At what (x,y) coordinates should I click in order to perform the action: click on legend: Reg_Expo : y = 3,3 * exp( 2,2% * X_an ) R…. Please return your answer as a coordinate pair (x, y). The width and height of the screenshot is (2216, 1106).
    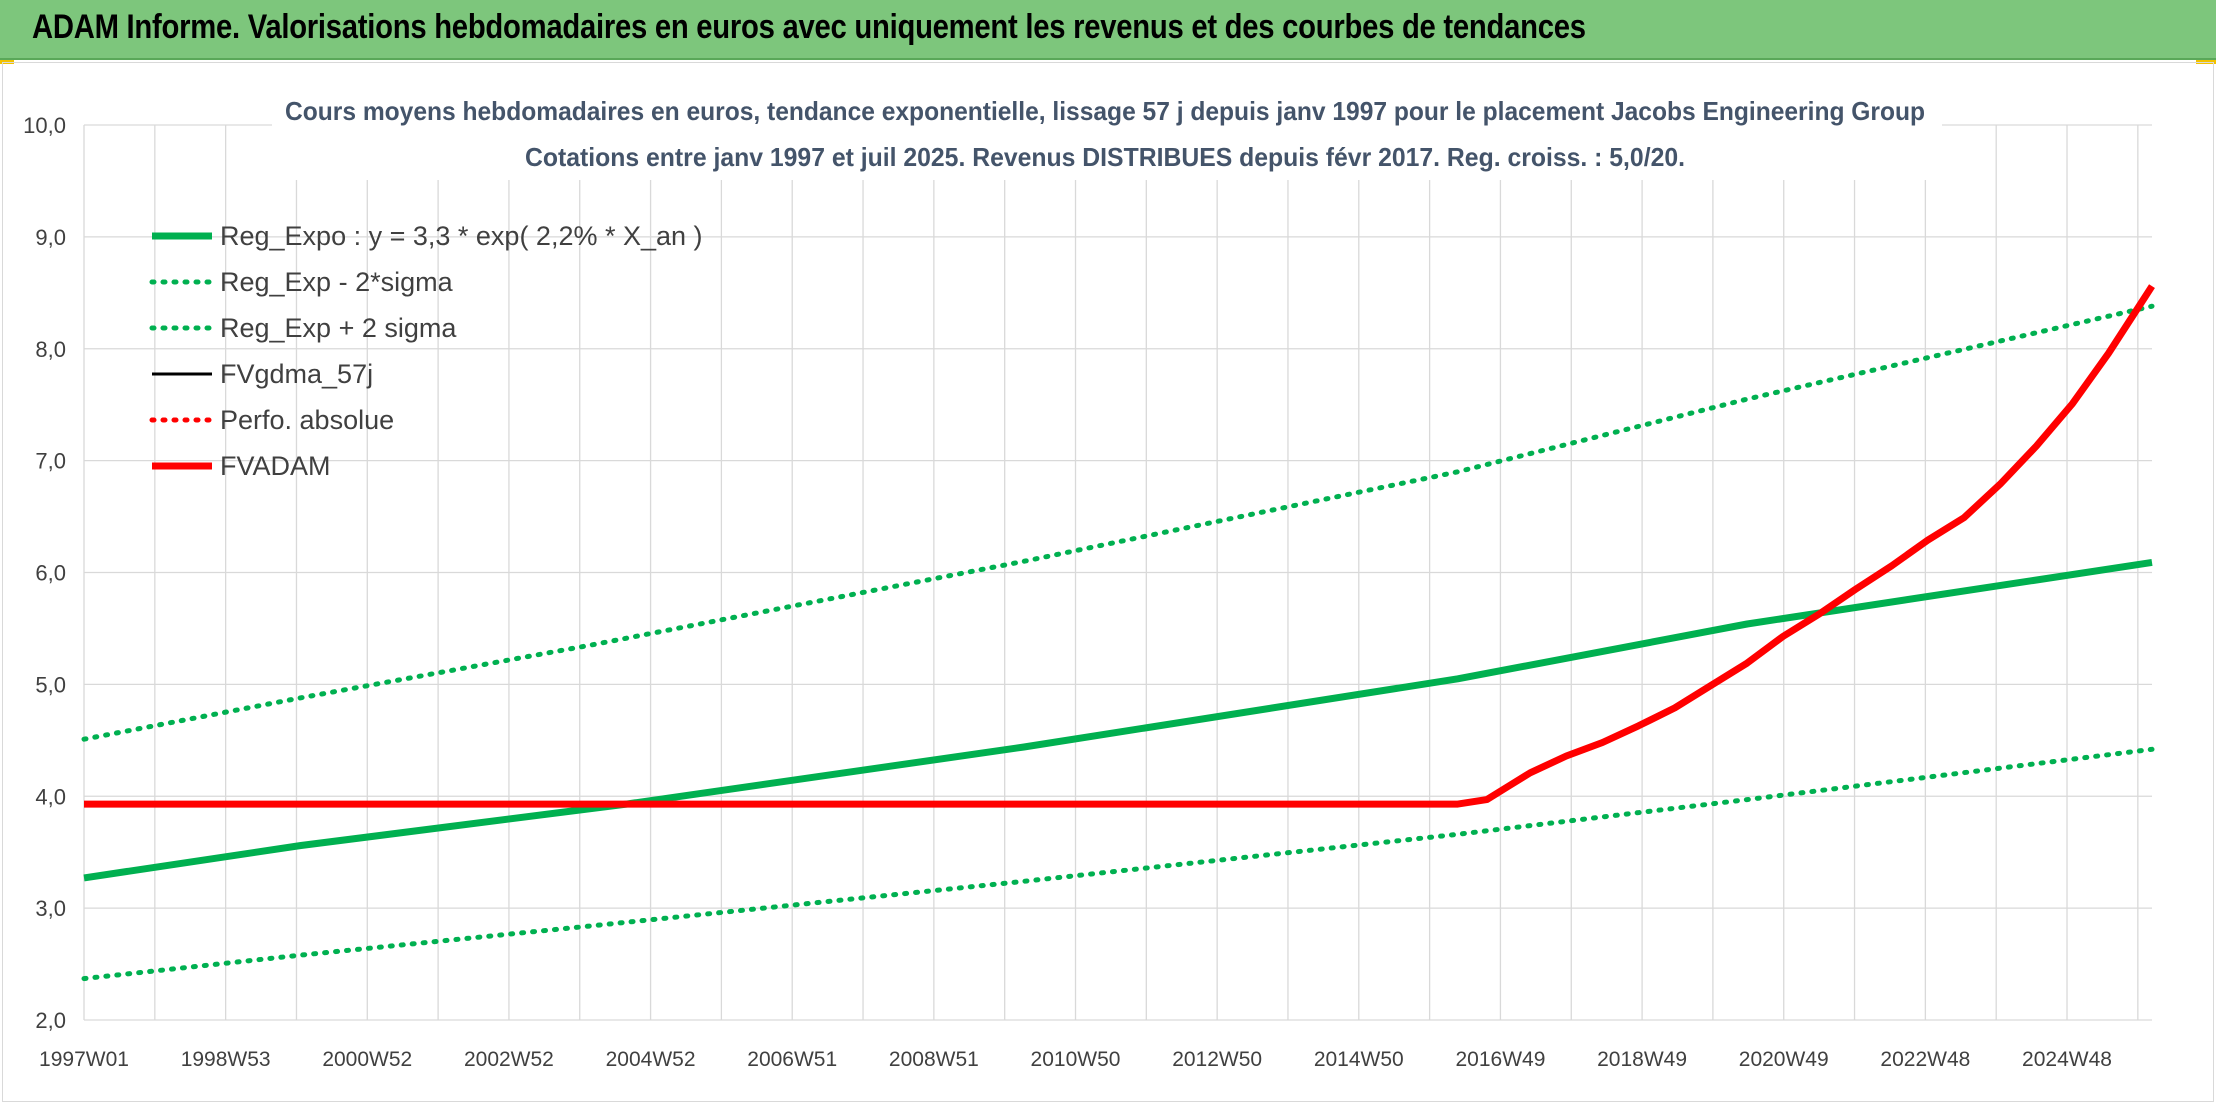
    Looking at the image, I should click on (426, 351).